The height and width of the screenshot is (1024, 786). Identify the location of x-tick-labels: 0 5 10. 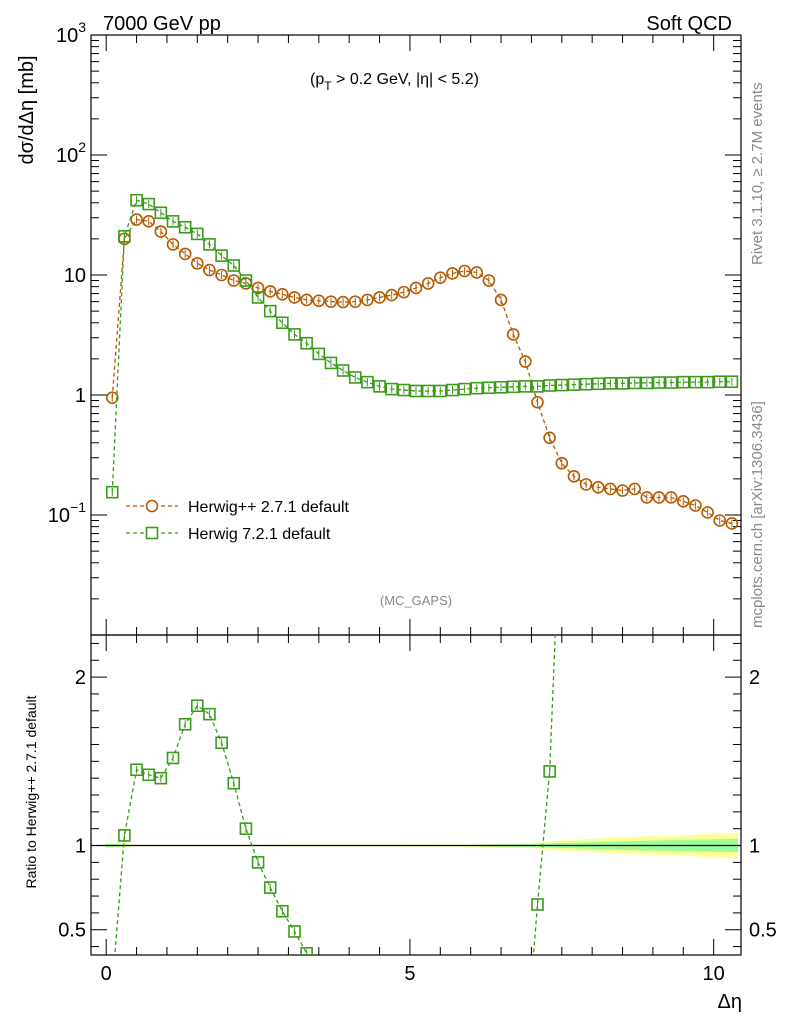
(413, 974).